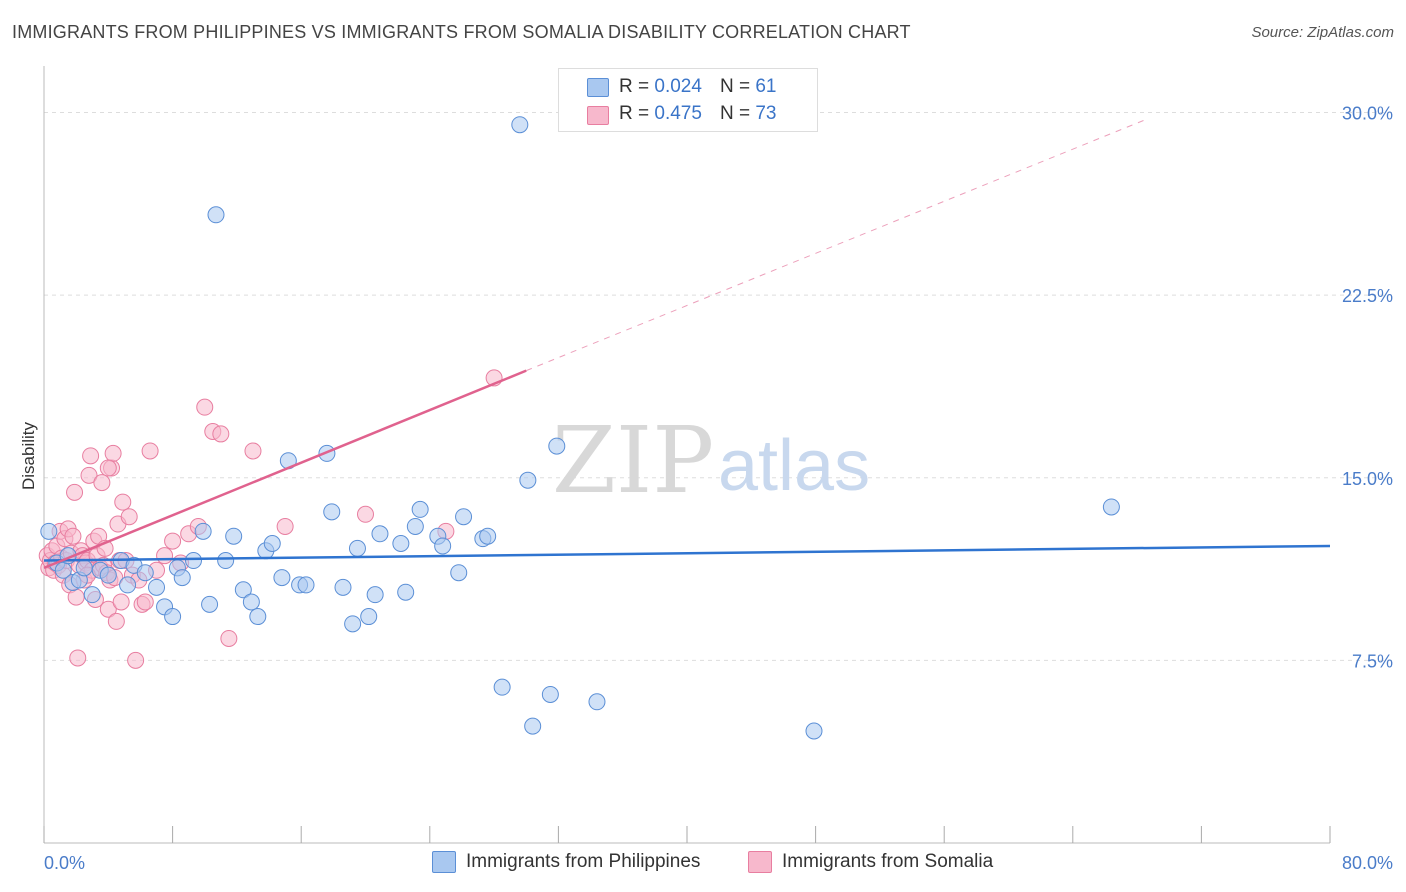  I want to click on y-tick-label: 7.5%, so click(1372, 661).